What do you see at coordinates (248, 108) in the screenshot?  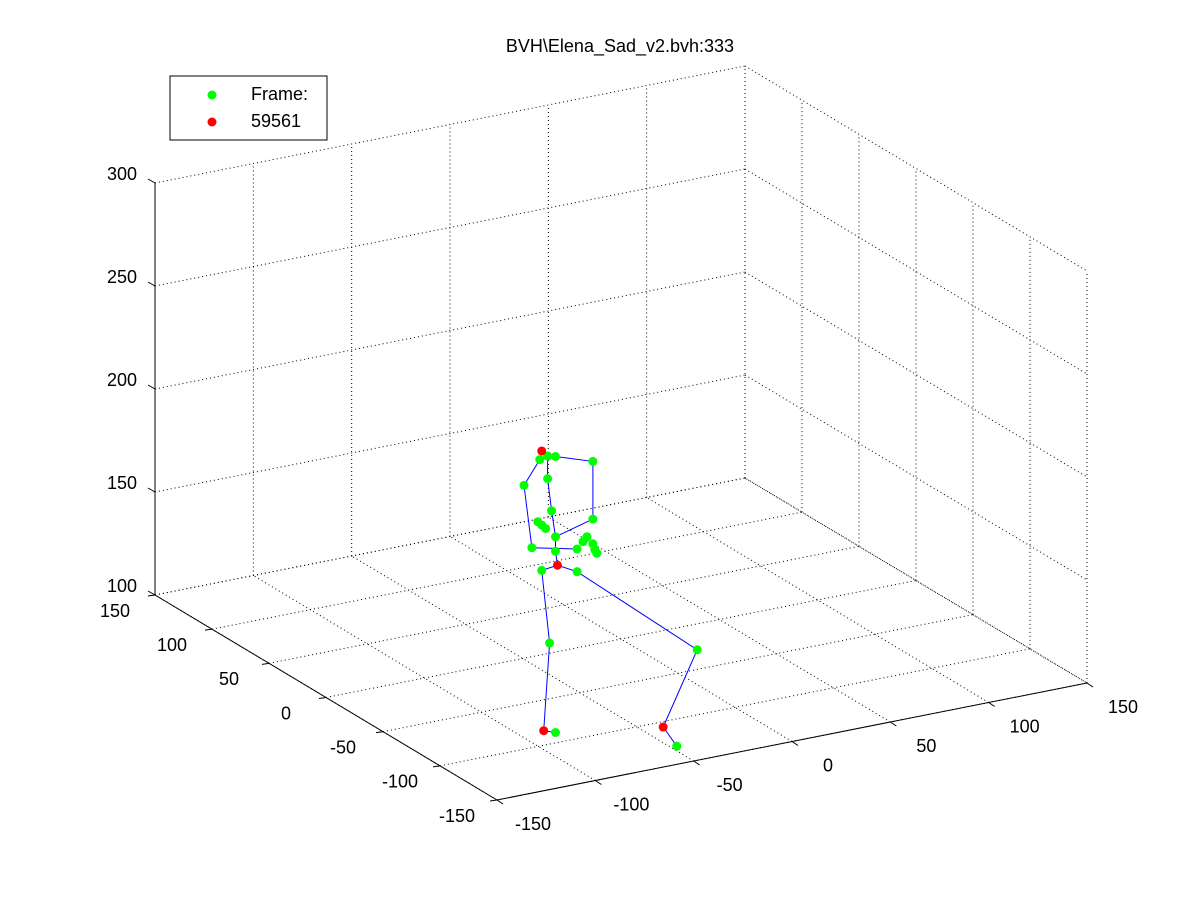 I see `legend-box` at bounding box center [248, 108].